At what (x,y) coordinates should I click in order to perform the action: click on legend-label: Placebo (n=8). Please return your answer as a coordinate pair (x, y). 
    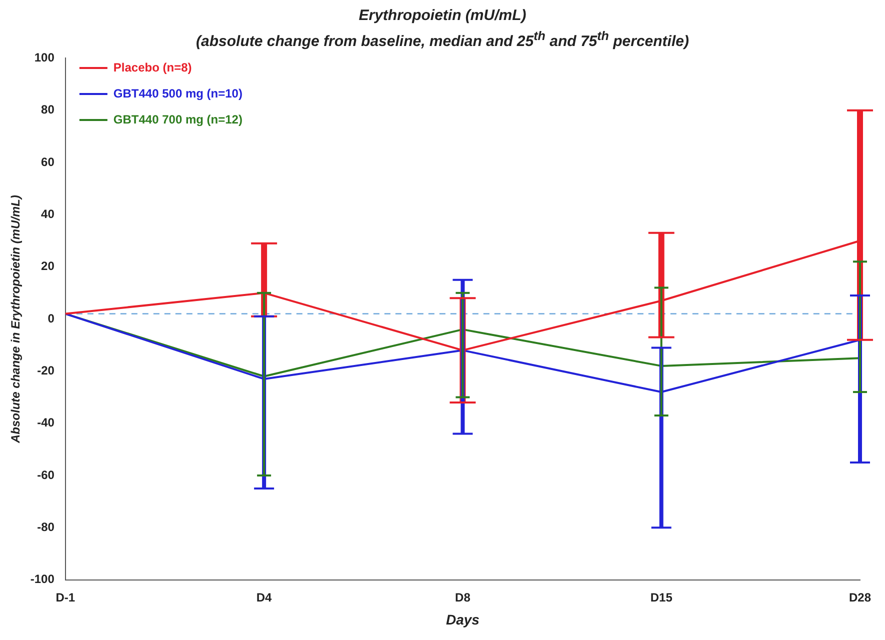
    Looking at the image, I should click on (152, 67).